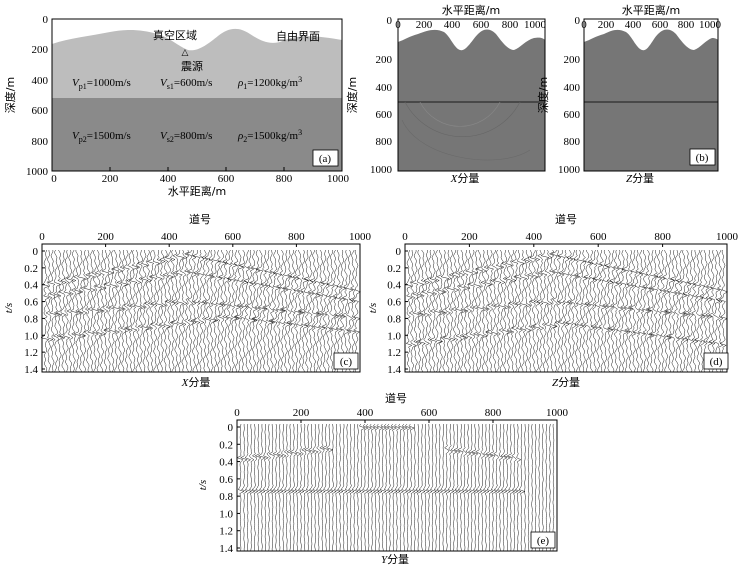  Describe the element at coordinates (471, 35) in the screenshot. I see `panel-bx-vacuum` at that location.